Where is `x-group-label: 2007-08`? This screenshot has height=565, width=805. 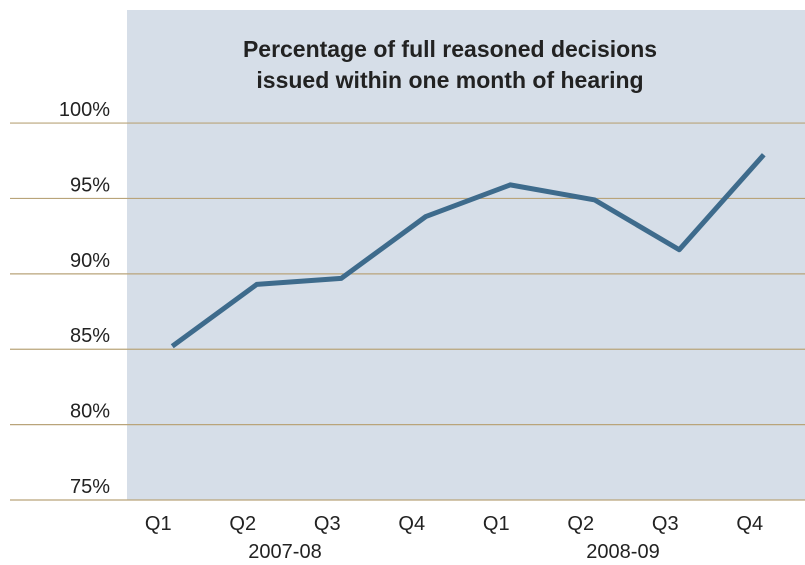 x-group-label: 2007-08 is located at coordinates (284, 552).